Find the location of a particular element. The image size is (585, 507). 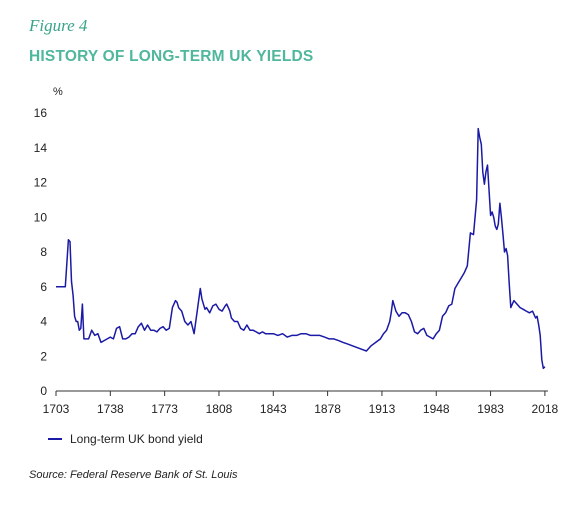

y-tick-label: 10 is located at coordinates (41, 217).